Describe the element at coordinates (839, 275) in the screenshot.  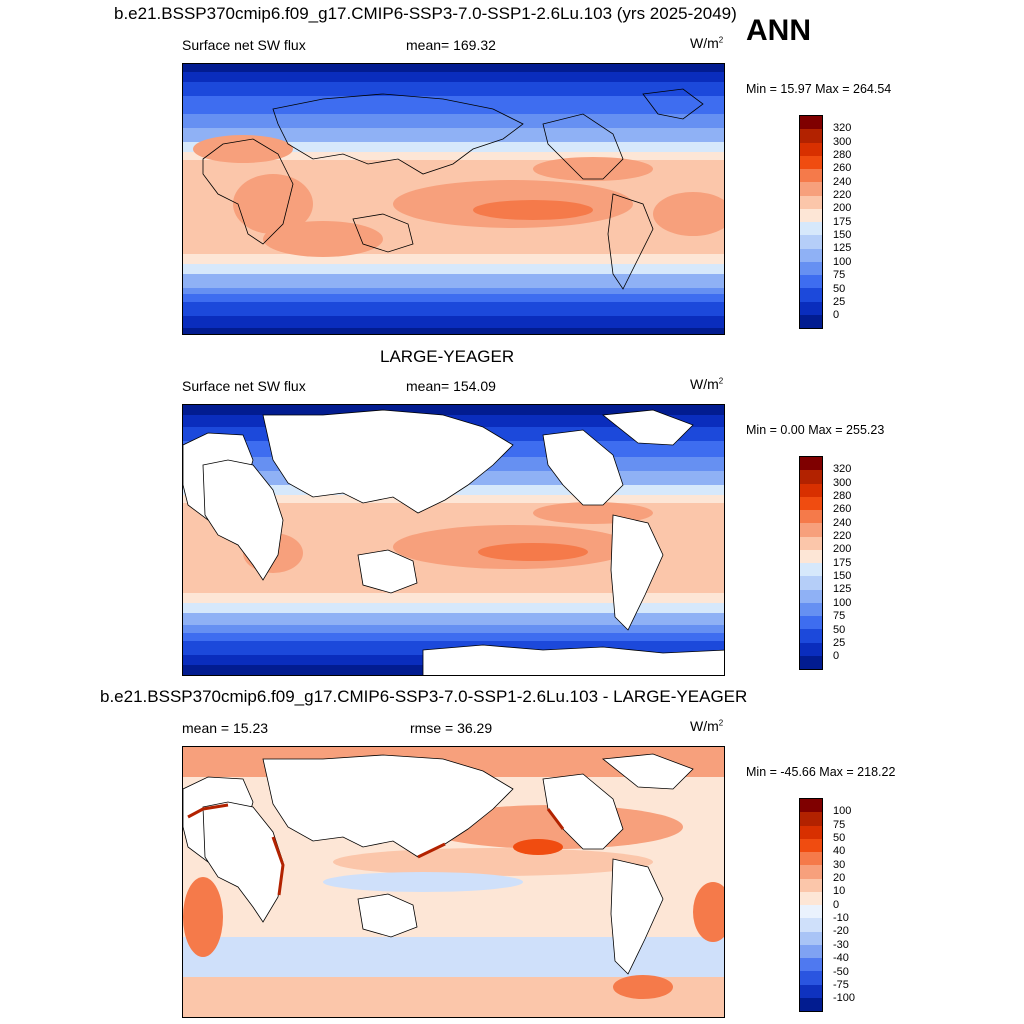
I see `panel1-colorbar-tick: 75` at that location.